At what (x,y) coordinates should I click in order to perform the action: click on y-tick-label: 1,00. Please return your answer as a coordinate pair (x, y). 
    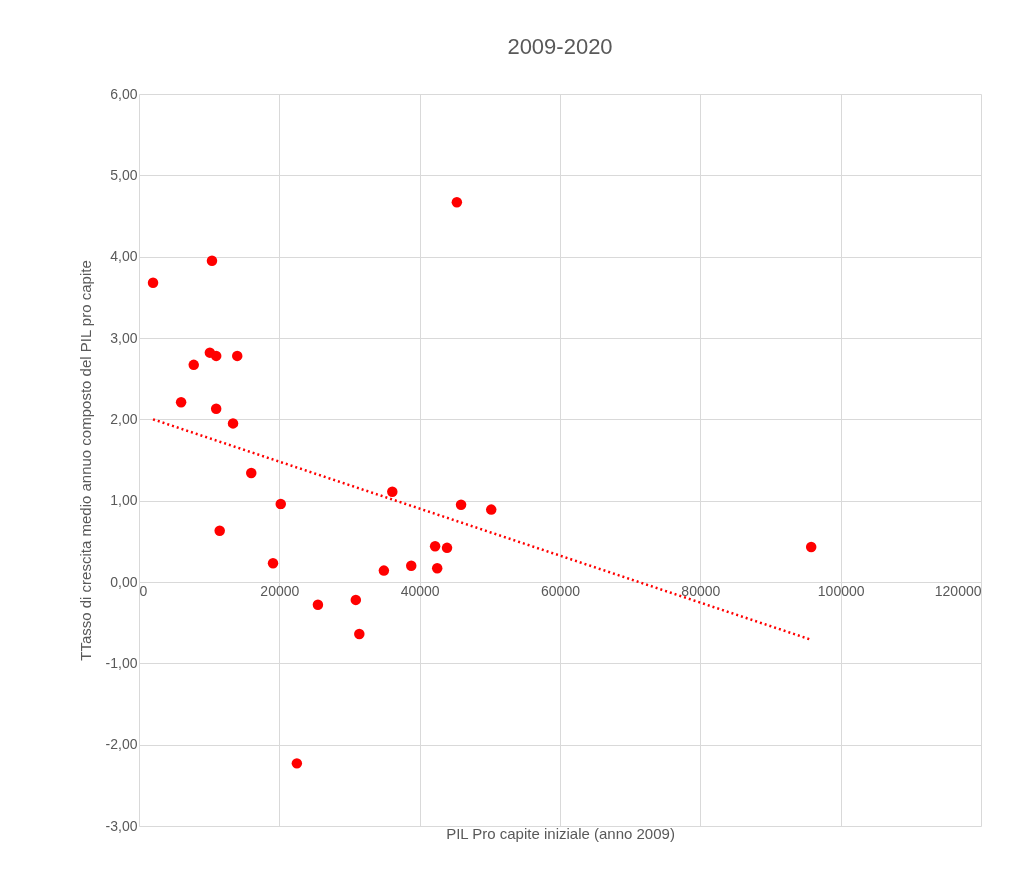
    Looking at the image, I should click on (124, 500).